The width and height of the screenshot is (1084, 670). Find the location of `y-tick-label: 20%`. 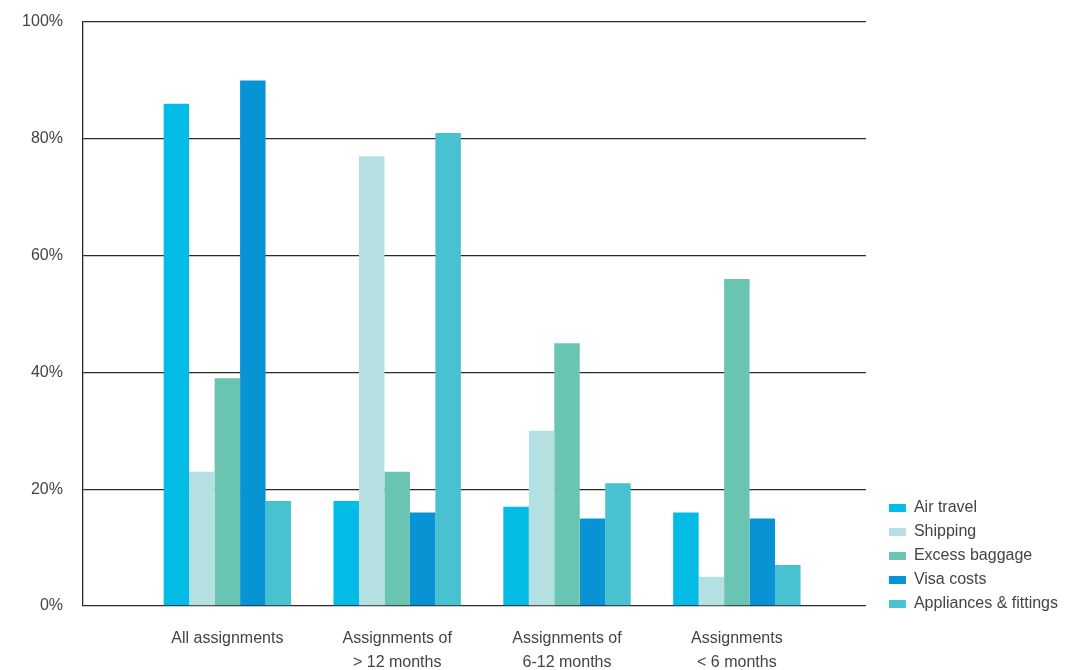

y-tick-label: 20% is located at coordinates (46, 488).